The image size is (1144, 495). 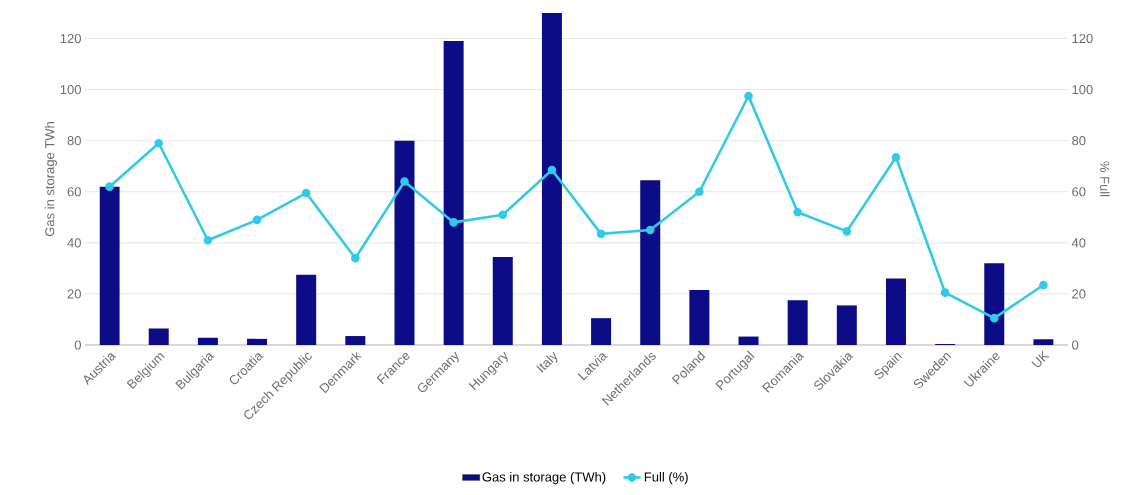 I want to click on y-tick-label: 40, so click(x=74, y=243).